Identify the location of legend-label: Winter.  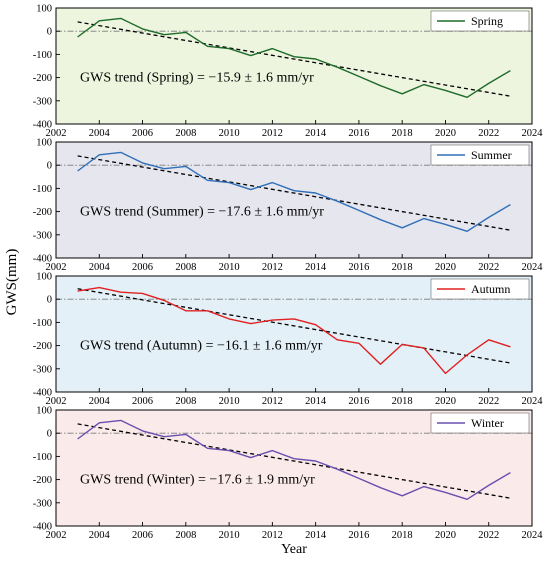
(487, 423).